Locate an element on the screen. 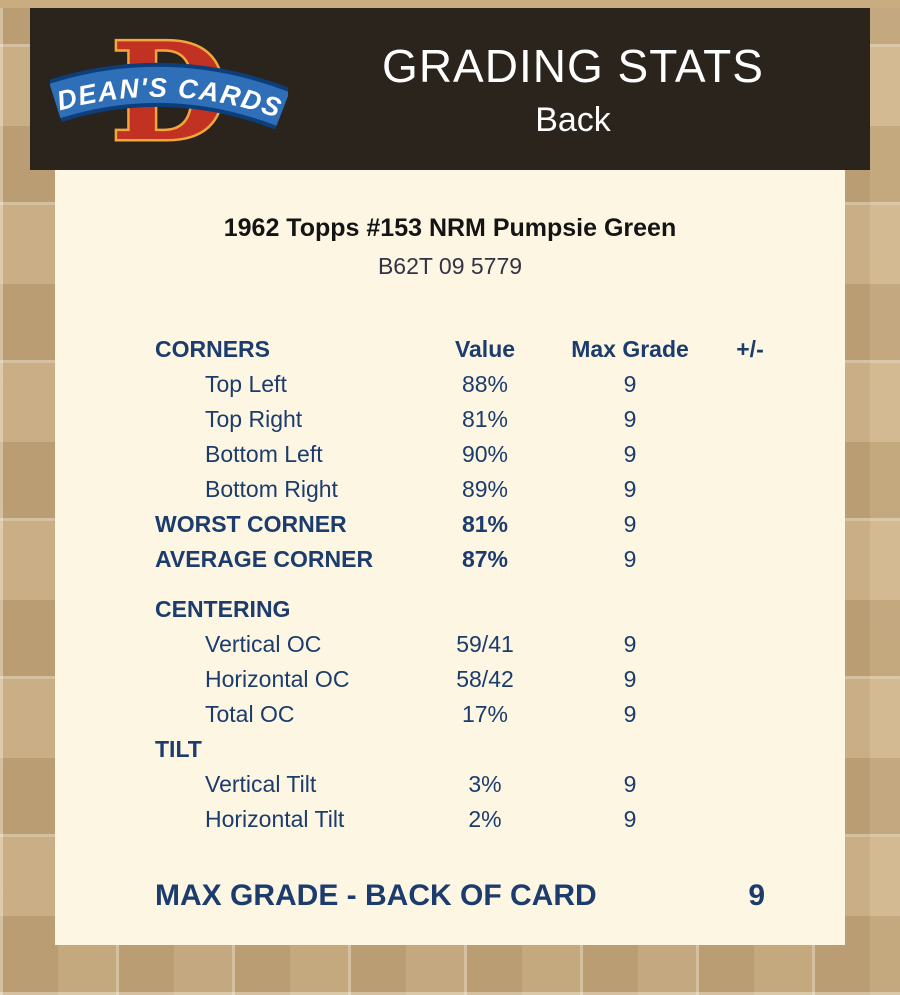 The image size is (900, 995). column-header-value: Value is located at coordinates (485, 349).